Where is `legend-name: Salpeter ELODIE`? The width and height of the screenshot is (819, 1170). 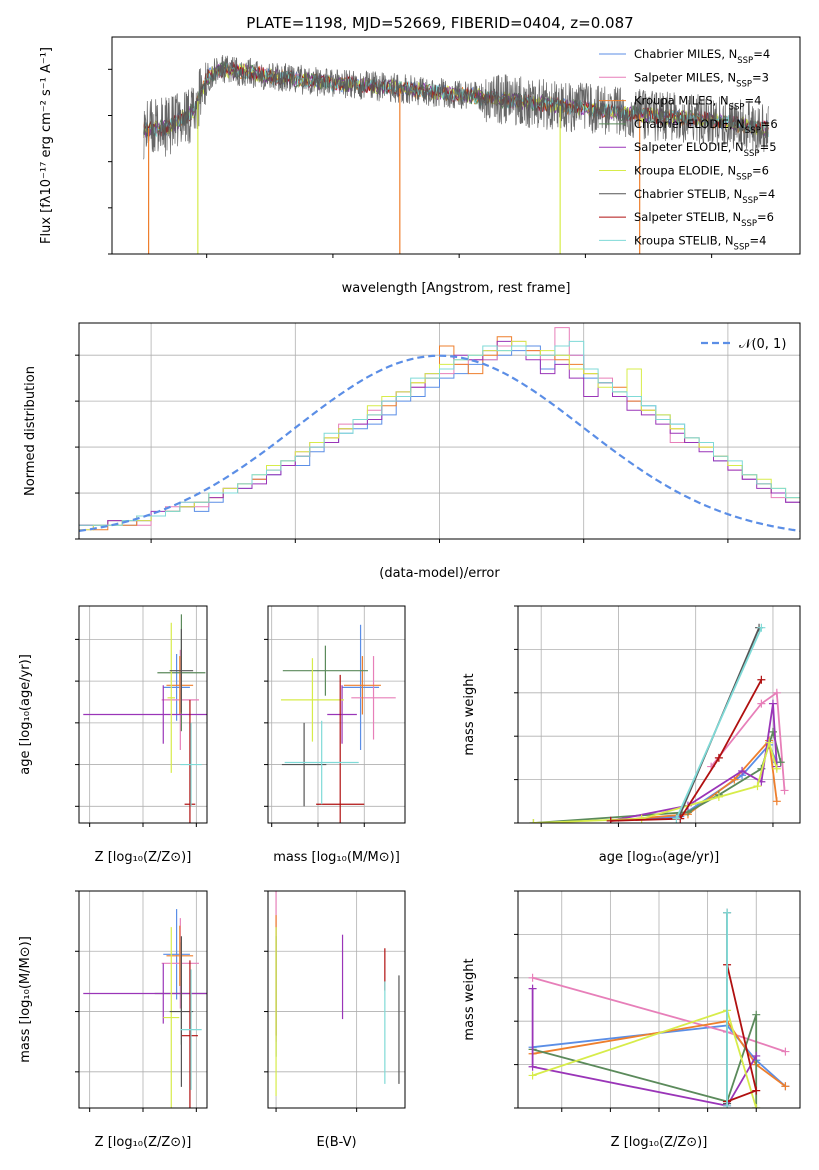
legend-name: Salpeter ELODIE is located at coordinates (681, 147).